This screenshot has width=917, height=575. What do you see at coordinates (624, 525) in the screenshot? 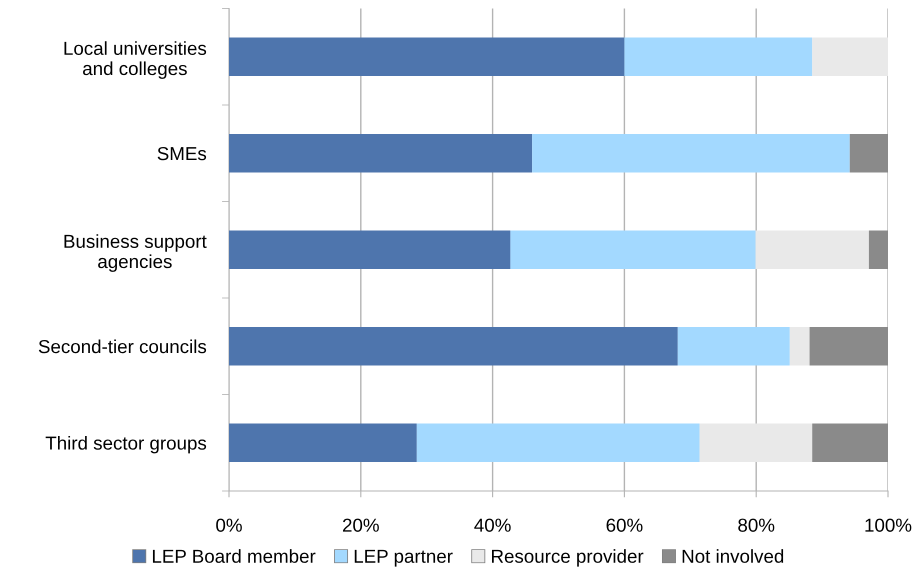
I see `x-tick-label: 60%` at bounding box center [624, 525].